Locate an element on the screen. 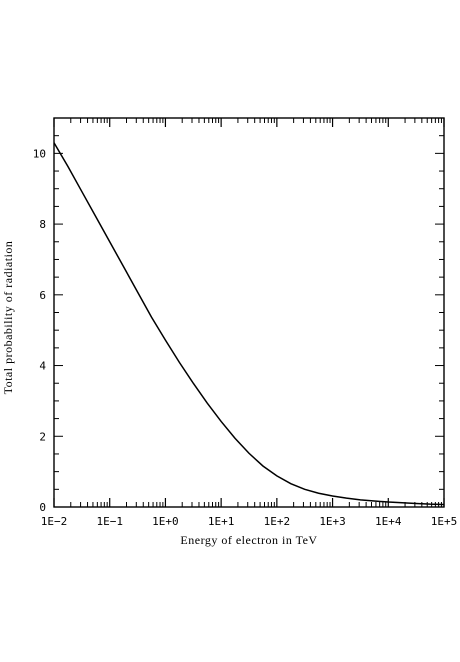  x-tick-labels: 1E−2 1E−1 1E+0 1E+1 1E+2 1E+3 1E+4 1E+5 is located at coordinates (249, 521).